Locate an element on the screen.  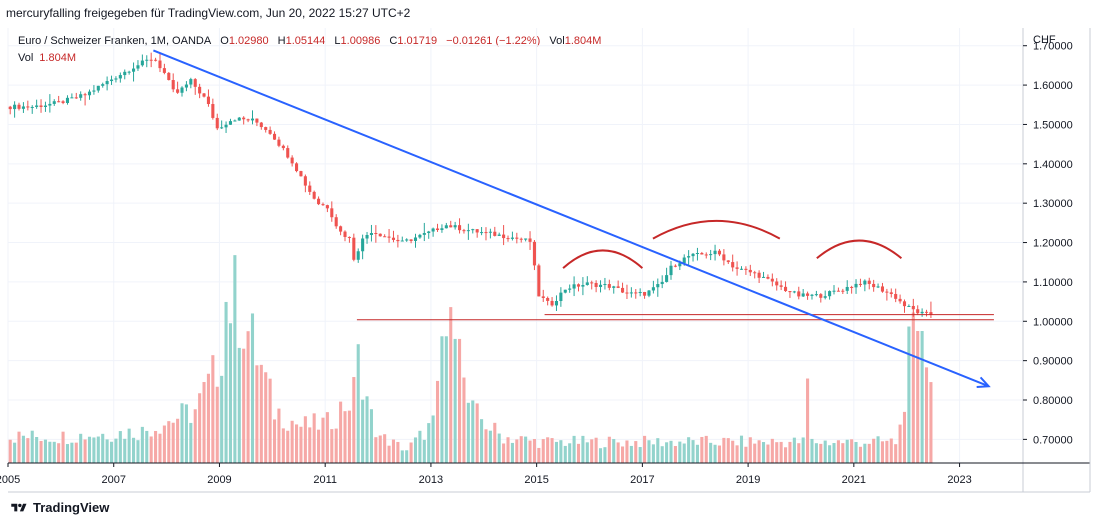
time-tick-label: 2019 is located at coordinates (748, 480).